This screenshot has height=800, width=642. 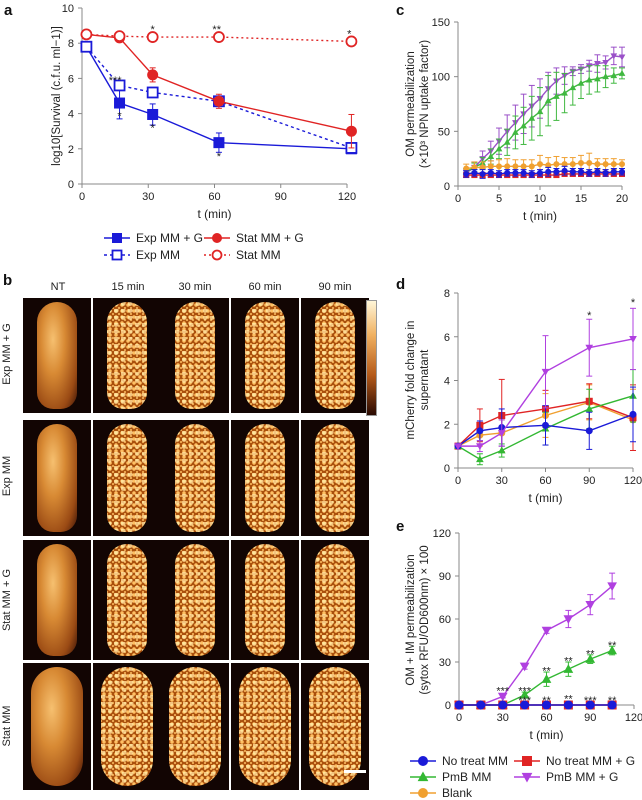 What do you see at coordinates (622, 199) in the screenshot?
I see `x-tick-label: 20` at bounding box center [622, 199].